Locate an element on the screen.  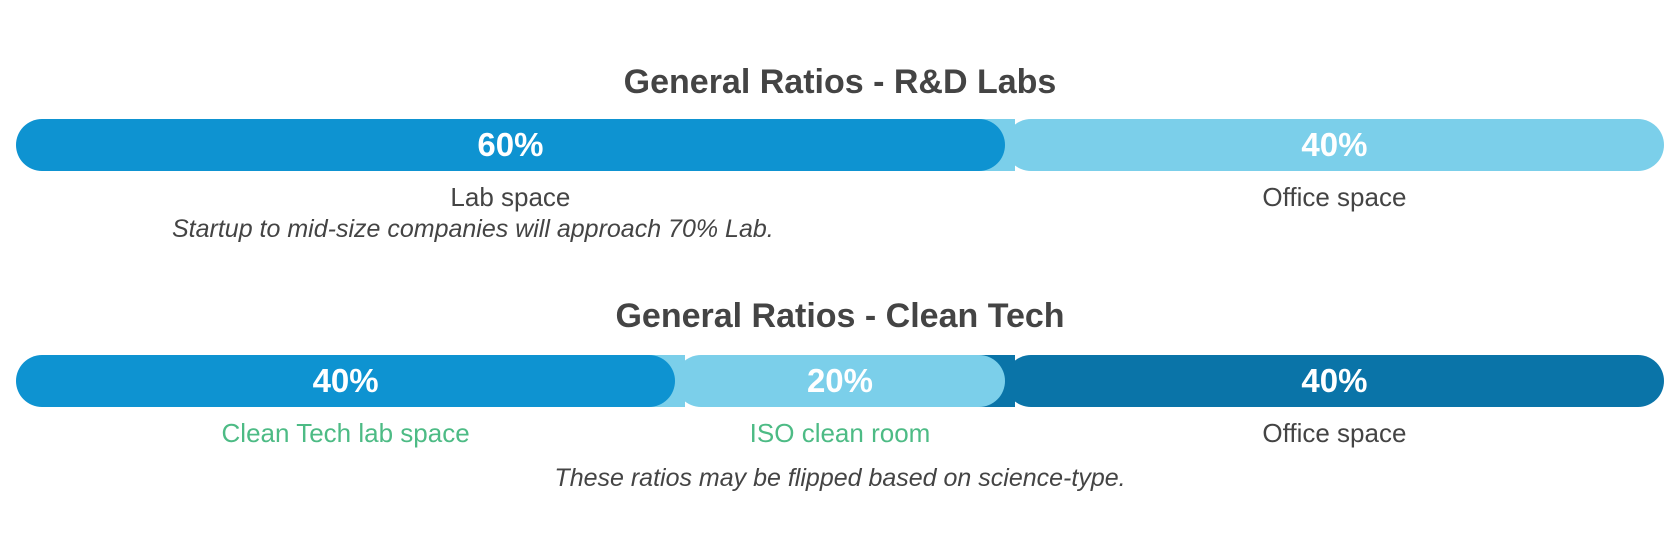
stacked-bar-clean-tech: 40% 20% 40% is located at coordinates (840, 381).